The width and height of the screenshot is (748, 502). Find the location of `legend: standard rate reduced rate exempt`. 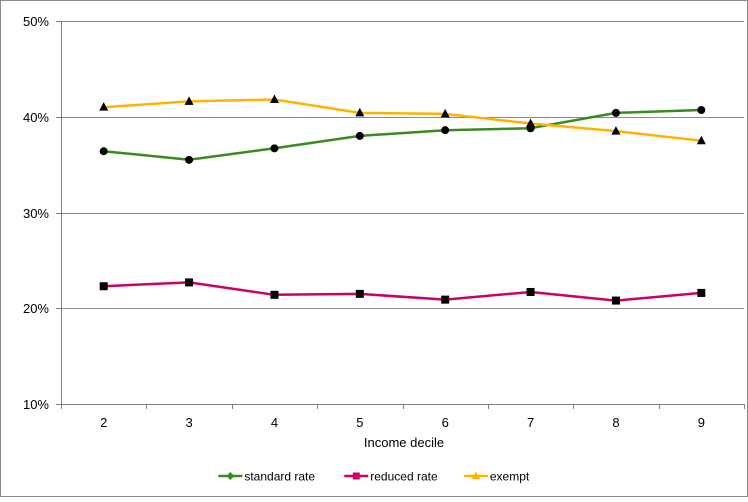

legend: standard rate reduced rate exempt is located at coordinates (374, 477).